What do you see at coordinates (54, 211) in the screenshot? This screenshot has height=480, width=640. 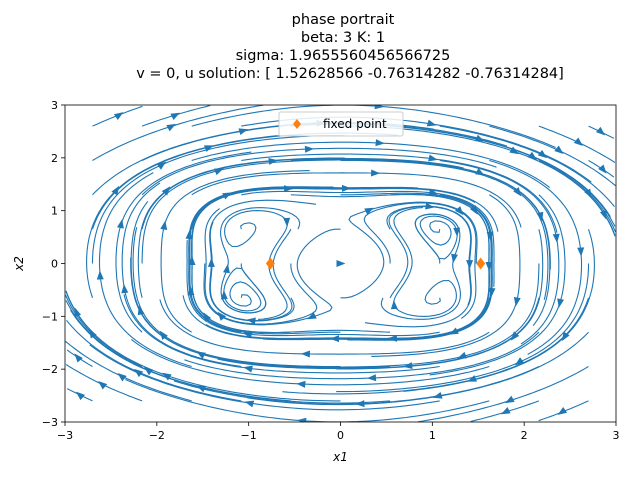 I see `y-tick-label: 1` at bounding box center [54, 211].